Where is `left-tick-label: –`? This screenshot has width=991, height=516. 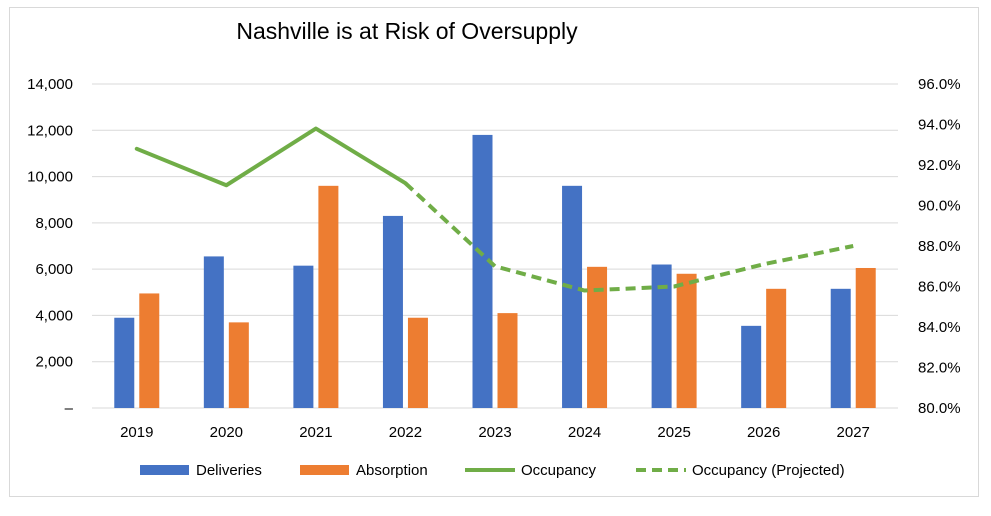
left-tick-label: – is located at coordinates (69, 408).